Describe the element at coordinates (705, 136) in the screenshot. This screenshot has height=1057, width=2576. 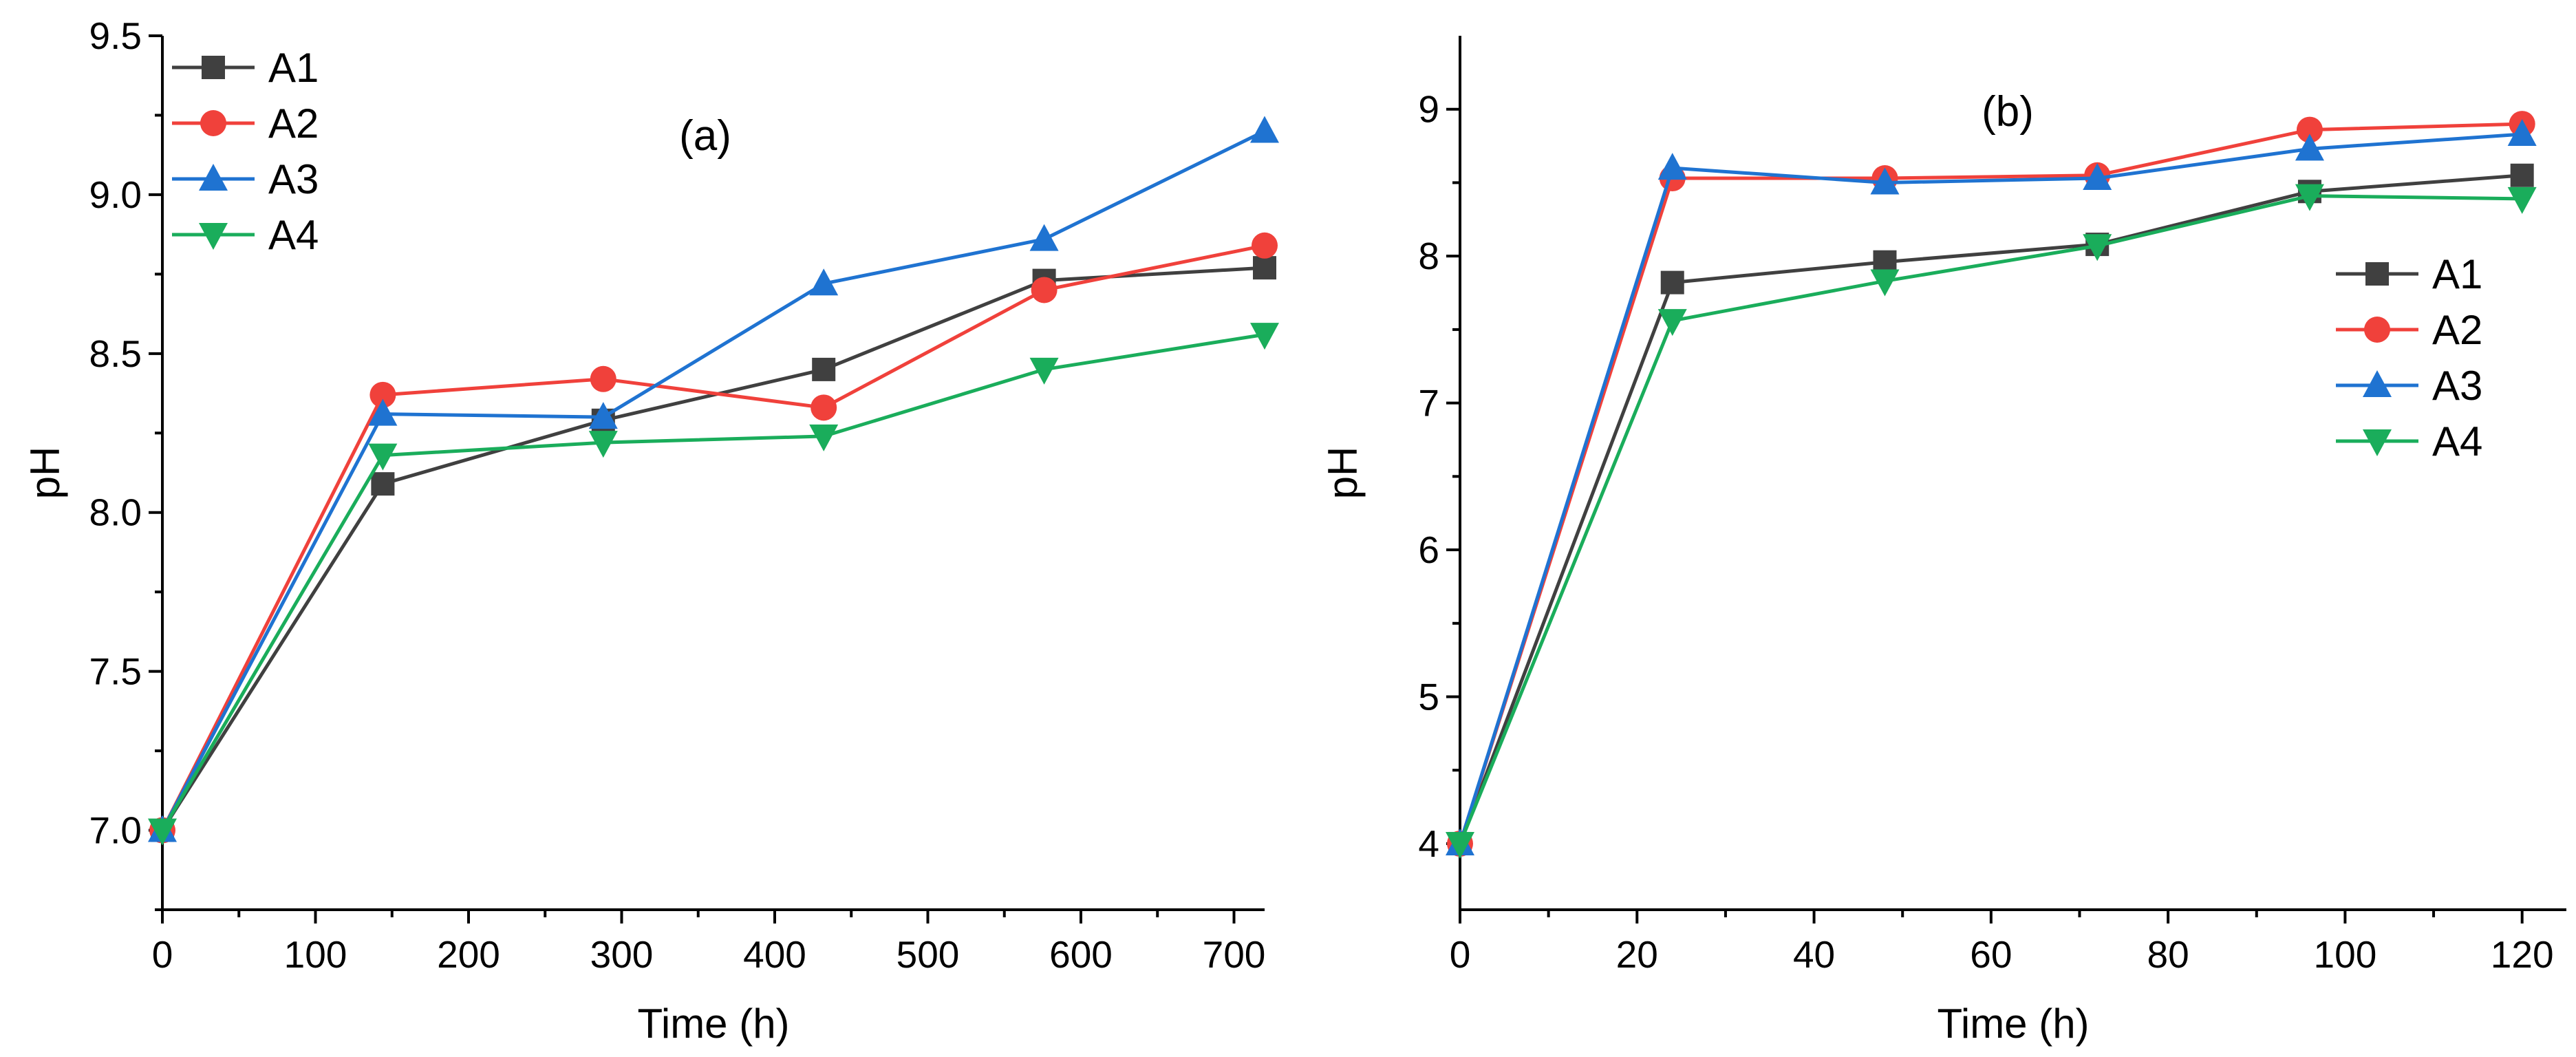
I see `panel-label: (a)` at that location.